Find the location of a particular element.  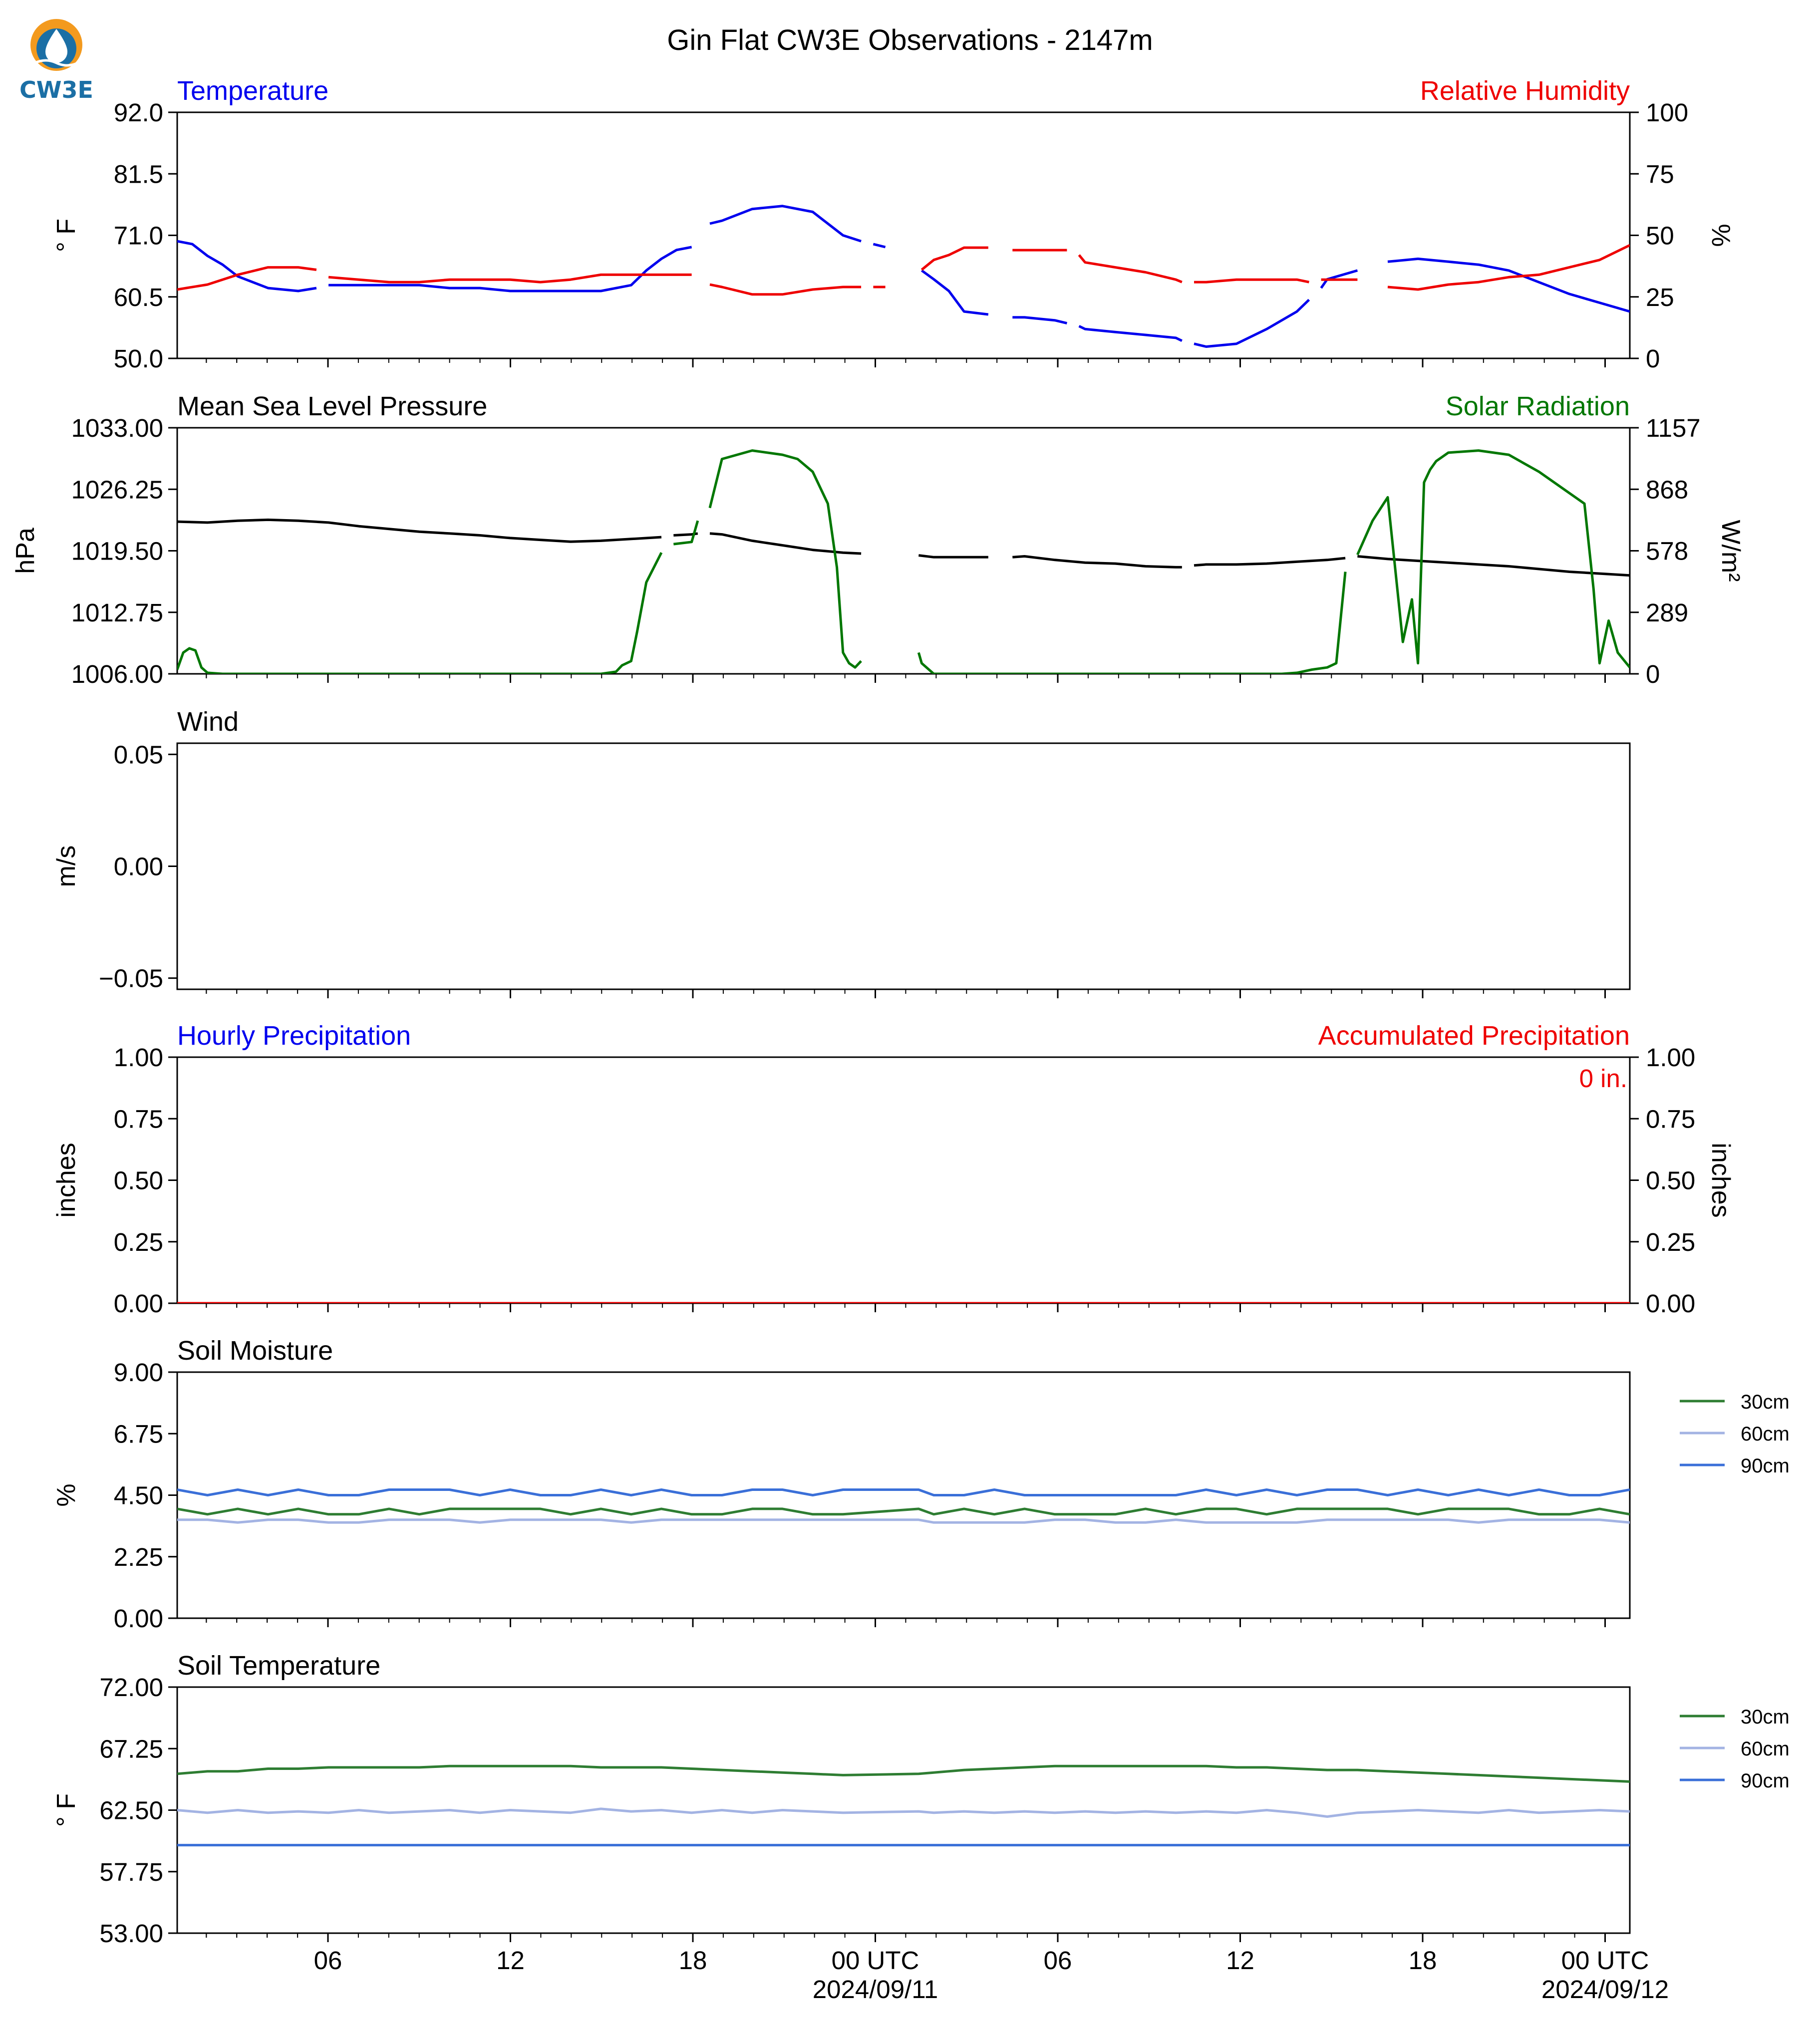

cw3e-logo: CW3E is located at coordinates (56, 61).